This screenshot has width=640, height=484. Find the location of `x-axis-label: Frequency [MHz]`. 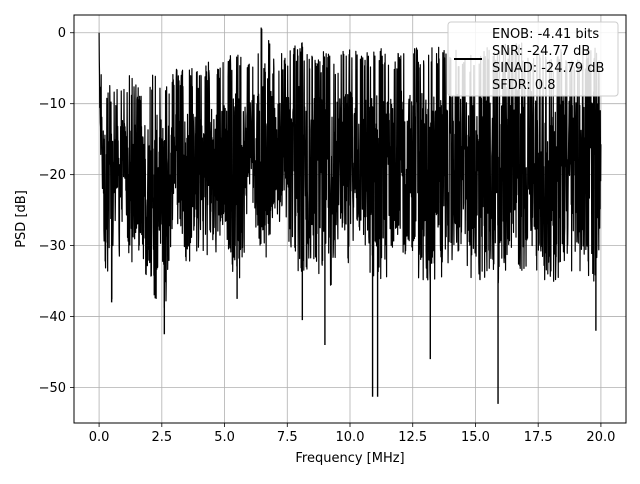

x-axis-label: Frequency [MHz] is located at coordinates (349, 458).